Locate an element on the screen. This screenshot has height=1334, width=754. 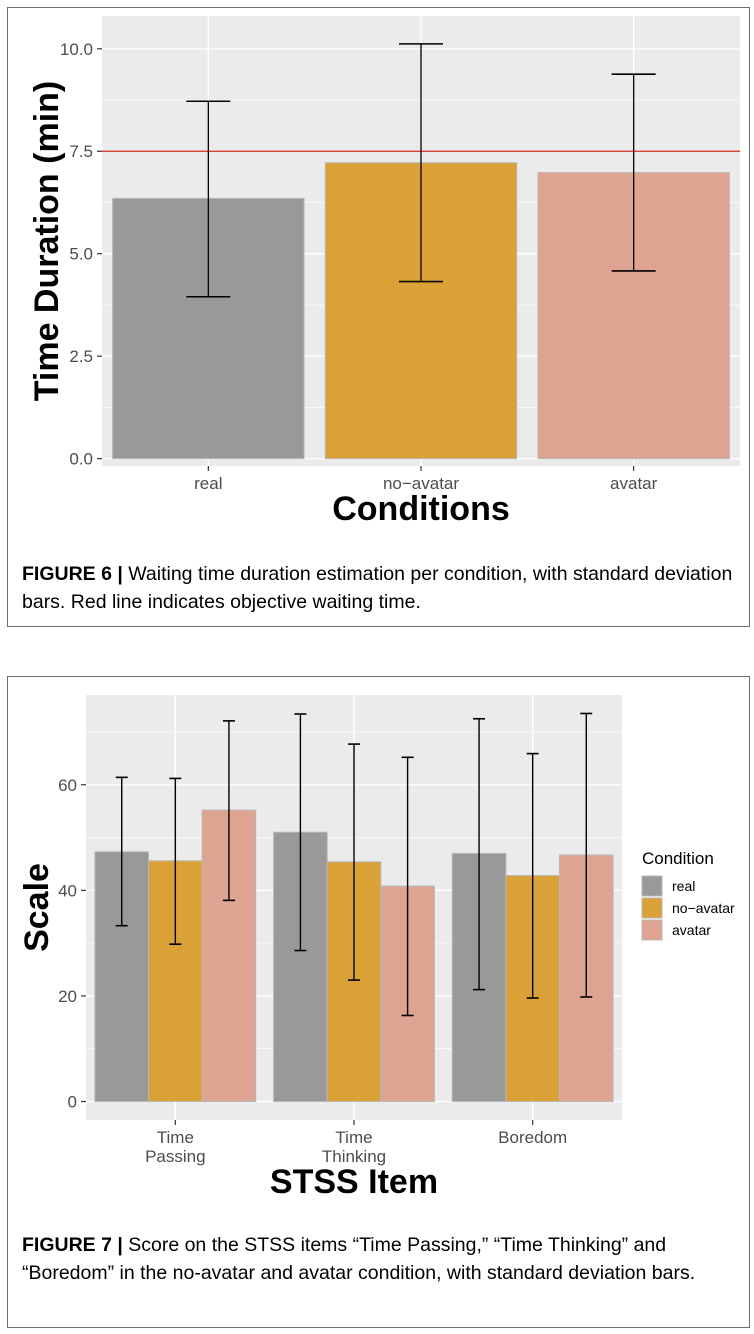
x-tick-label: real is located at coordinates (208, 483).